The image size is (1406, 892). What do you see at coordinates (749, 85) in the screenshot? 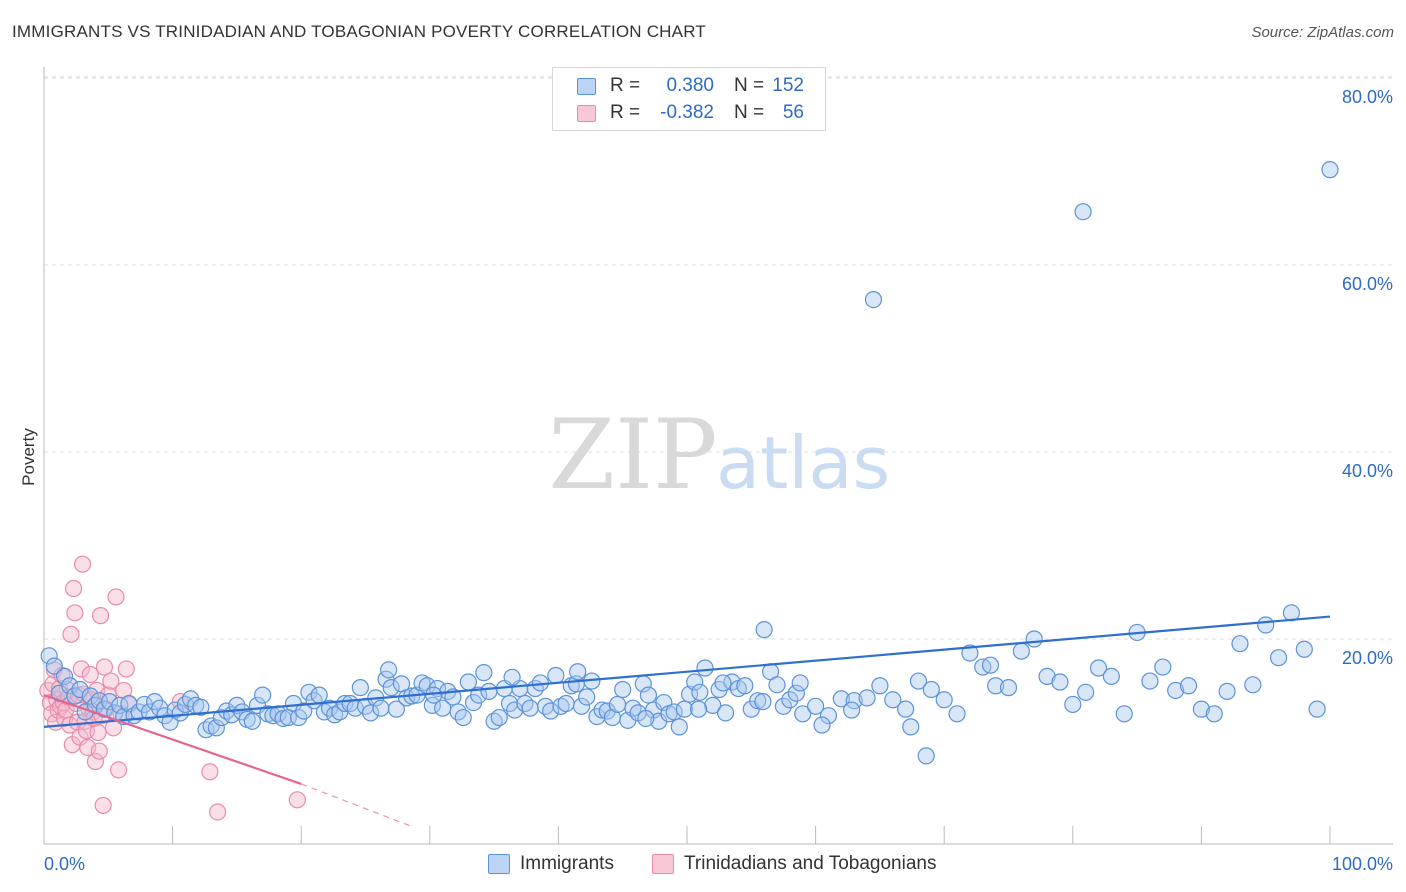
I see `legend-n-label: N =` at bounding box center [749, 85].